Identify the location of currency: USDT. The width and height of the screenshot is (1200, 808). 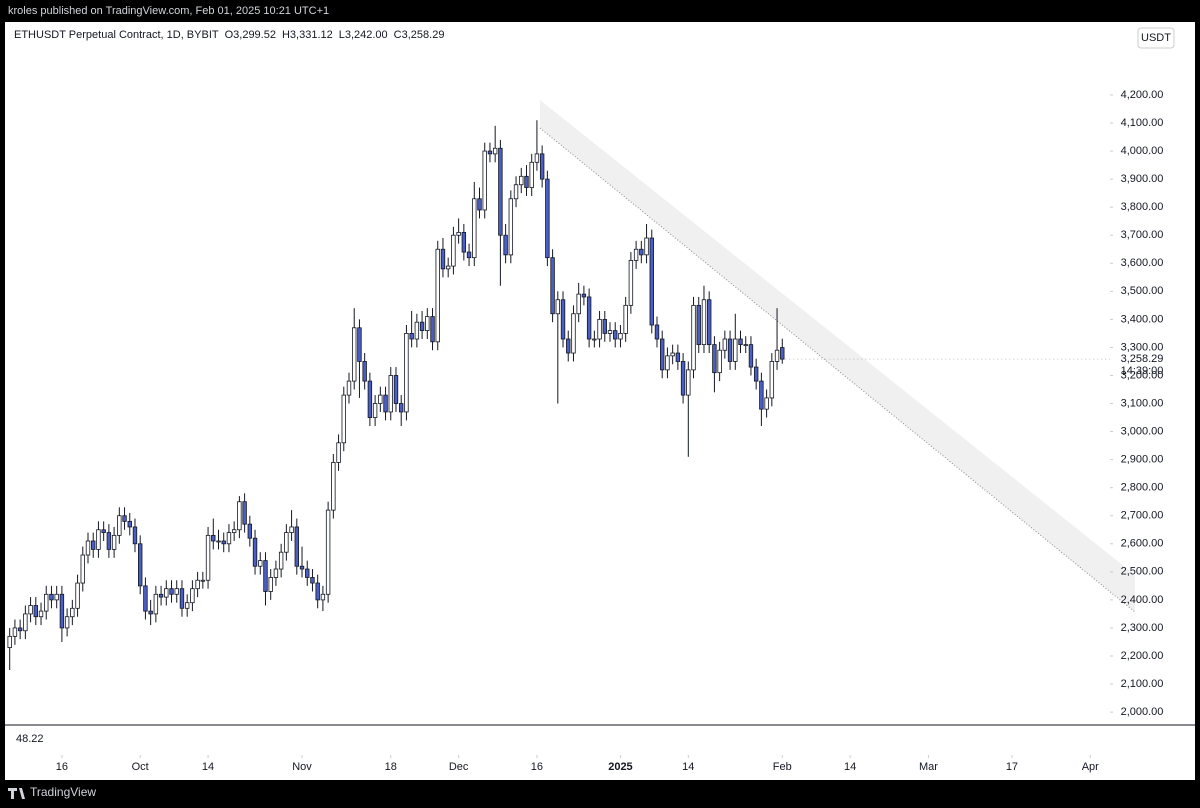
(1156, 38).